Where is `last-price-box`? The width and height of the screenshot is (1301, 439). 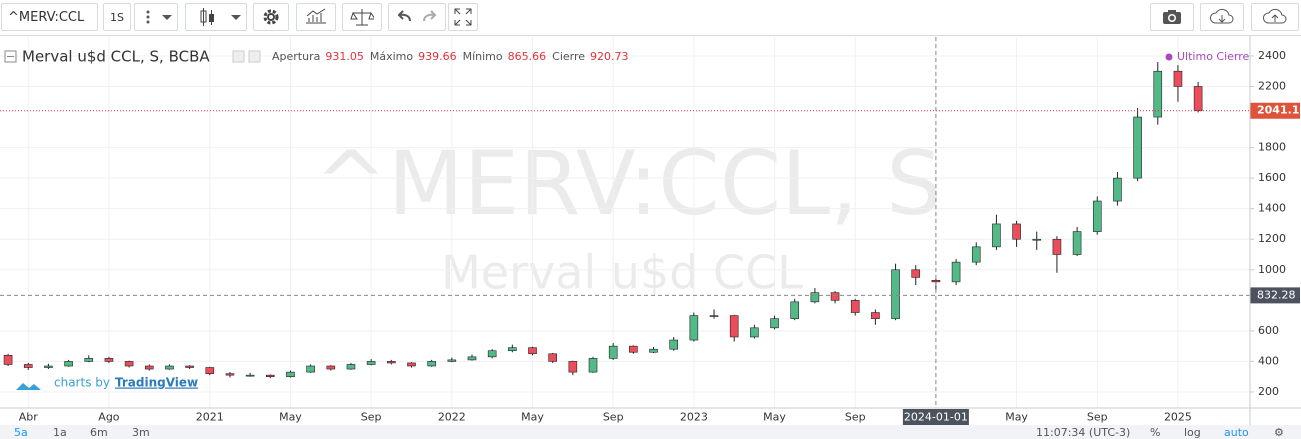
last-price-box is located at coordinates (1275, 110).